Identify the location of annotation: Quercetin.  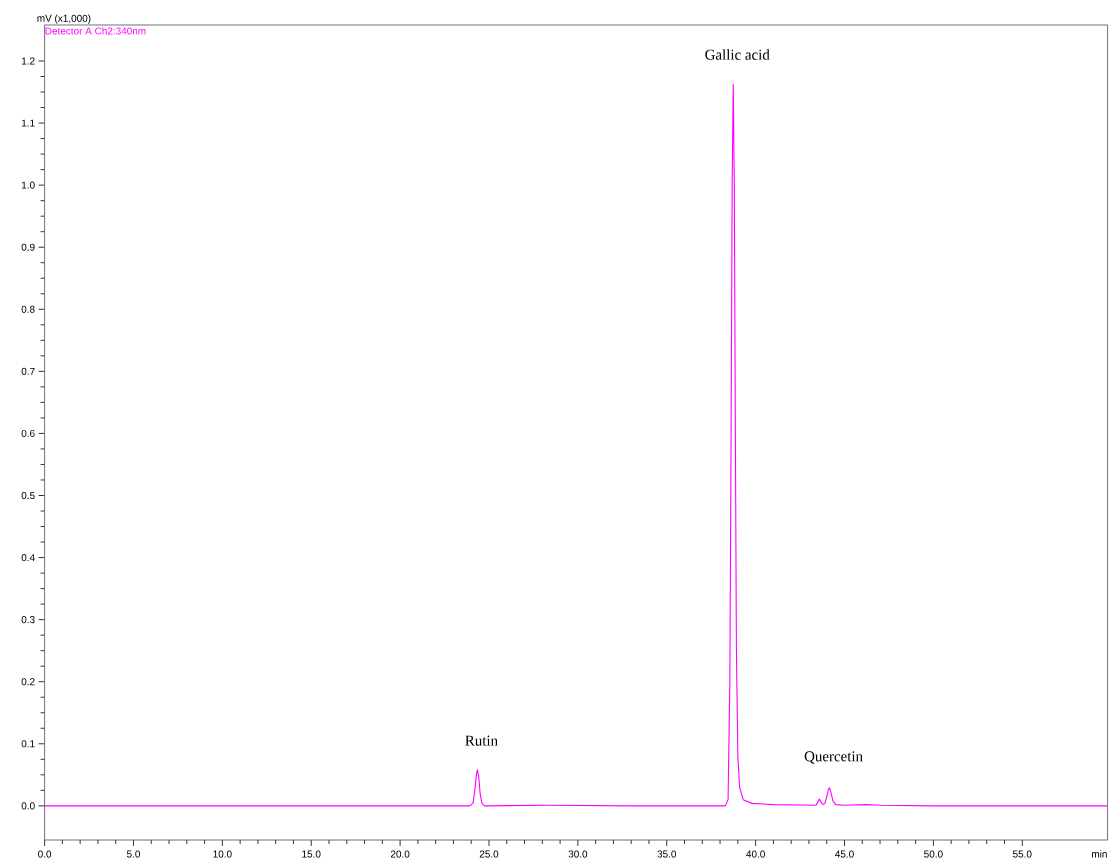
(833, 757).